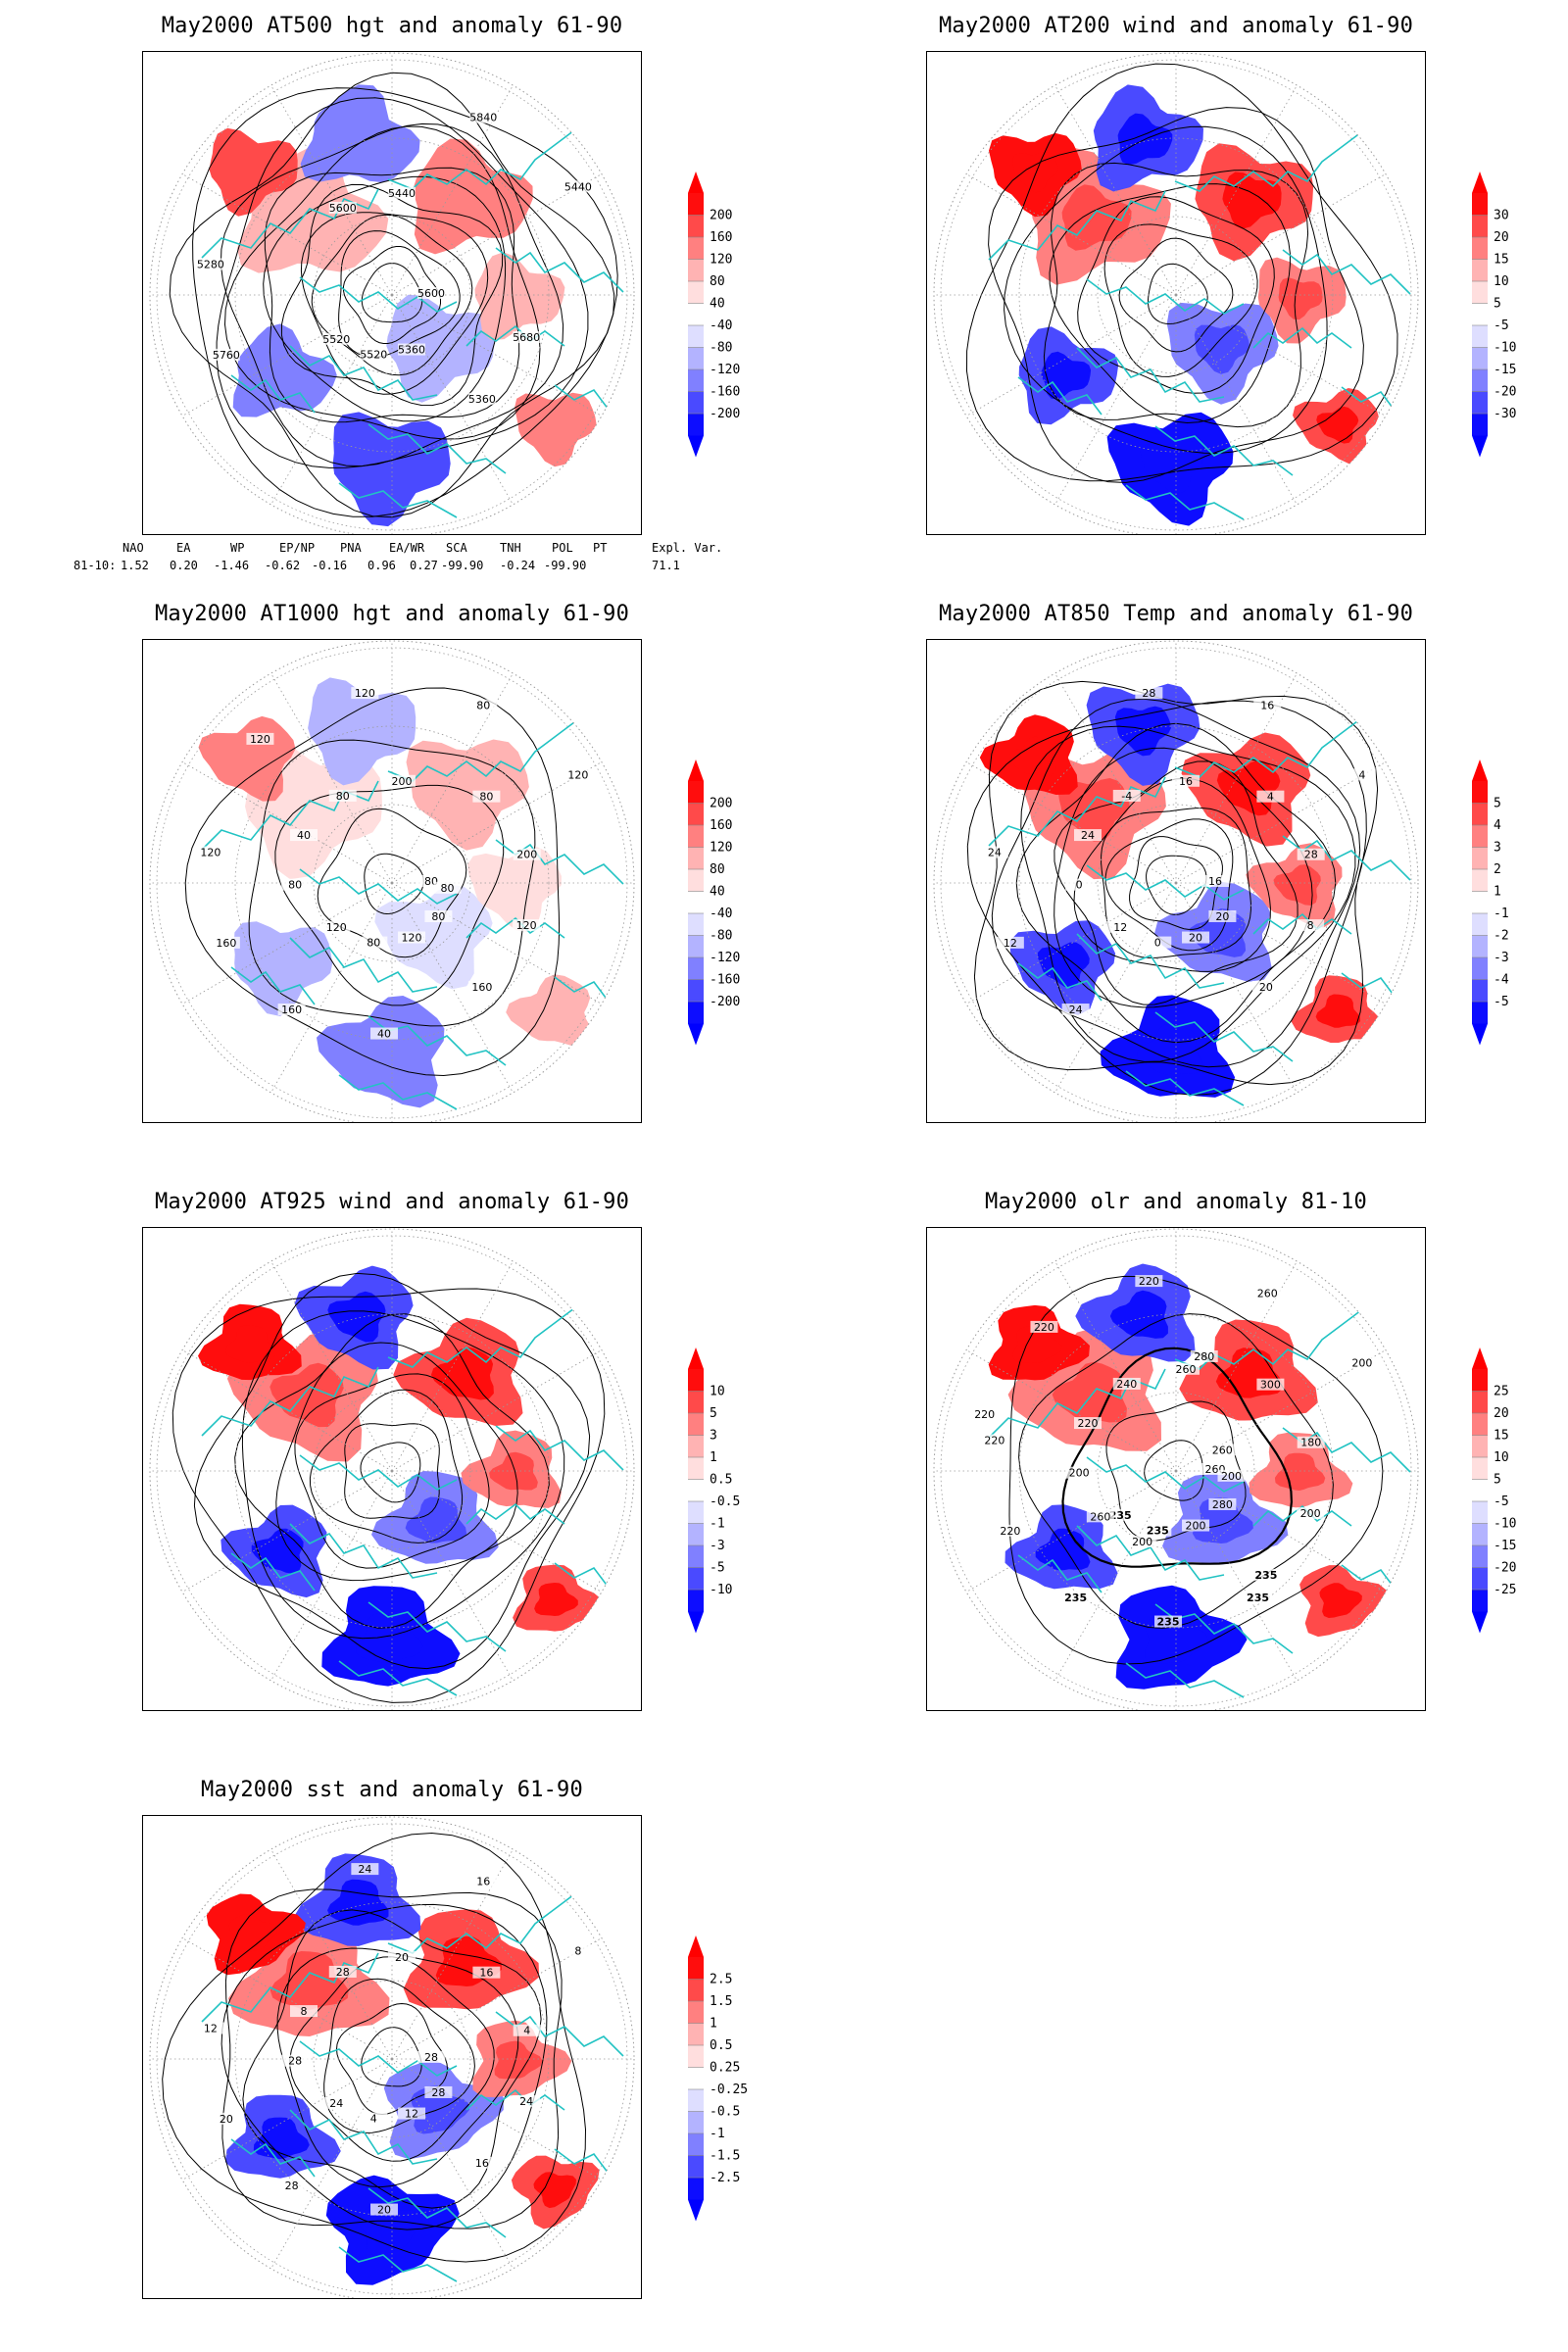 Image resolution: width=1568 pixels, height=2352 pixels. Describe the element at coordinates (1501, 237) in the screenshot. I see `scale-label: 20` at that location.